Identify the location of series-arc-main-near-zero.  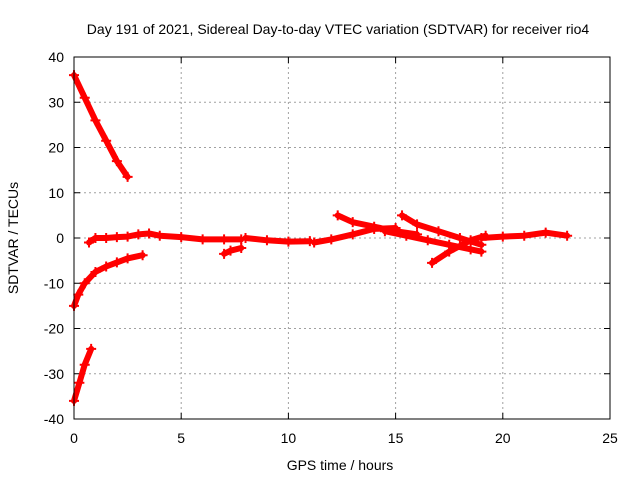
(165, 238).